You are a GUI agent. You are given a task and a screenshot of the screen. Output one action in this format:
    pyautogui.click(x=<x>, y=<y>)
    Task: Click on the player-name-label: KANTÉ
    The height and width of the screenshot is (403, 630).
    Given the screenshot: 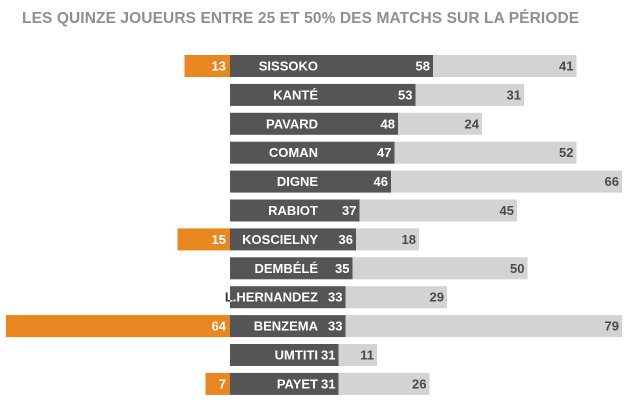 What is the action you would take?
    pyautogui.click(x=295, y=94)
    